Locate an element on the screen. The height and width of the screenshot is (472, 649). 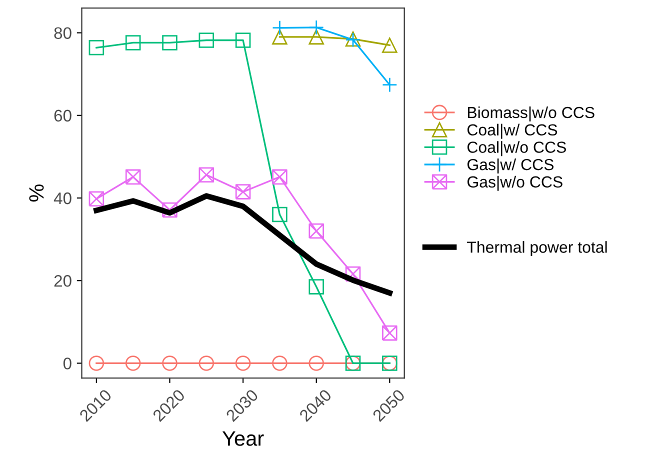
legend-label: Thermal power total is located at coordinates (537, 248).